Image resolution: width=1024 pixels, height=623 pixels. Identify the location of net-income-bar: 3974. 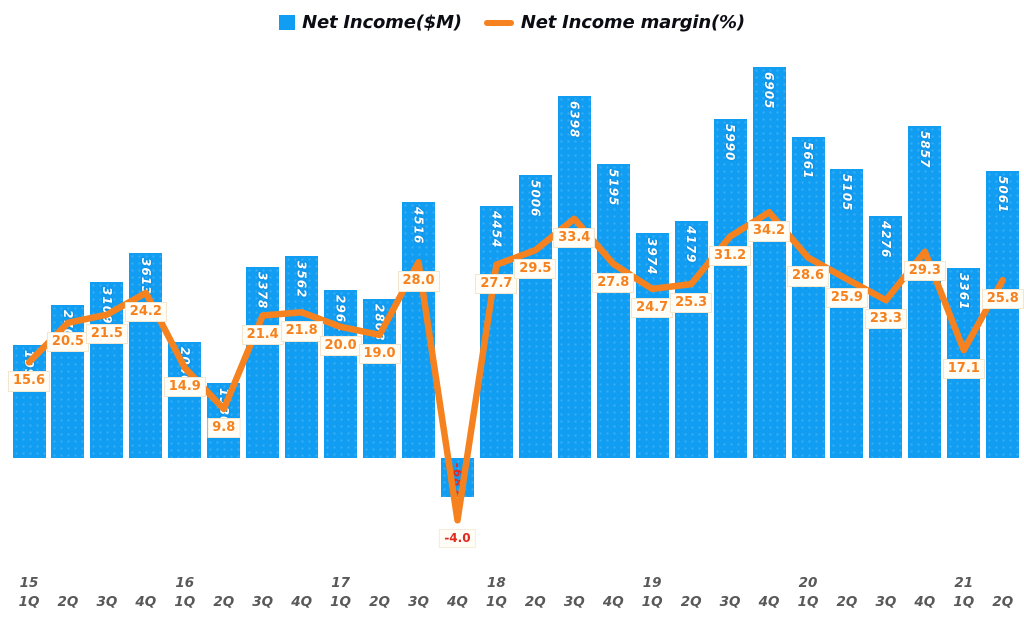
(652, 345).